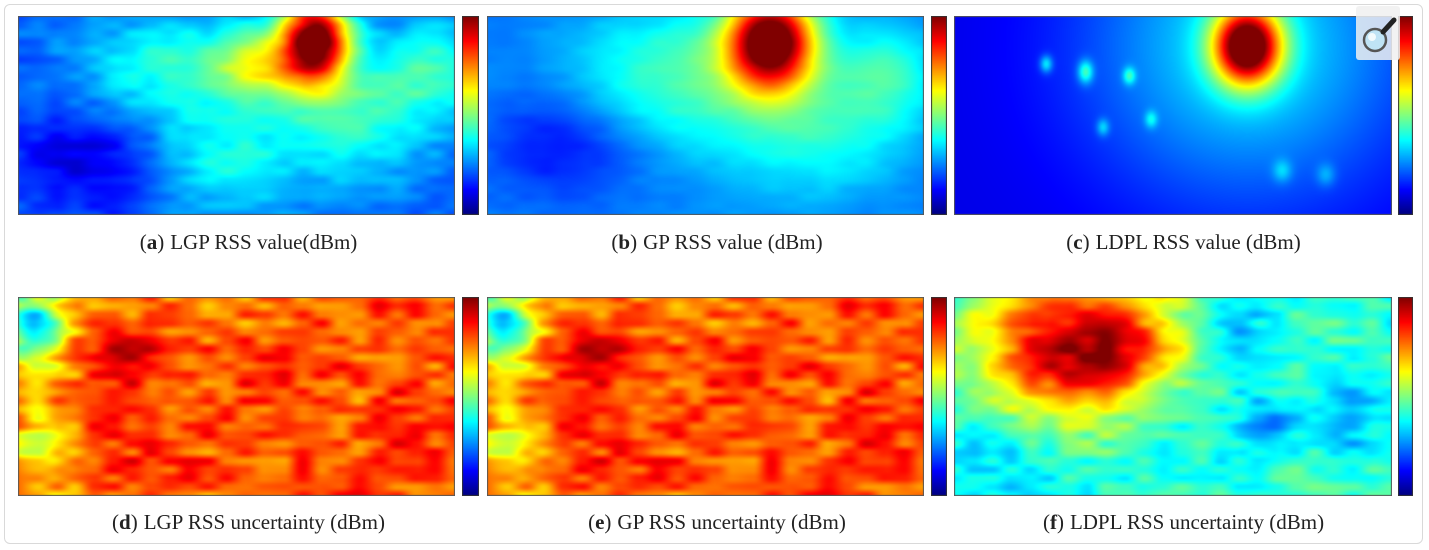 The width and height of the screenshot is (1429, 550). I want to click on caption-d: (d) LGP RSS uncertainty (dBm), so click(248, 522).